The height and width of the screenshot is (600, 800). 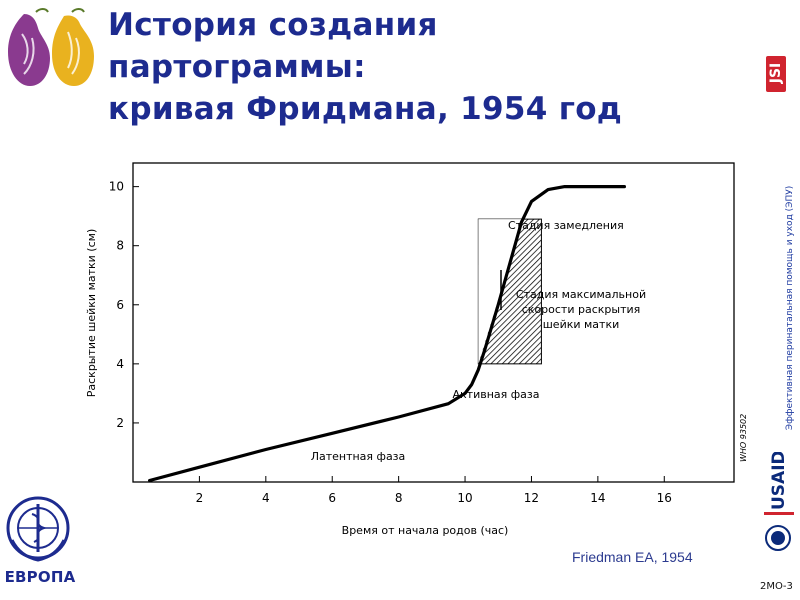 What do you see at coordinates (200, 498) in the screenshot?
I see `x-tick-label: 2` at bounding box center [200, 498].